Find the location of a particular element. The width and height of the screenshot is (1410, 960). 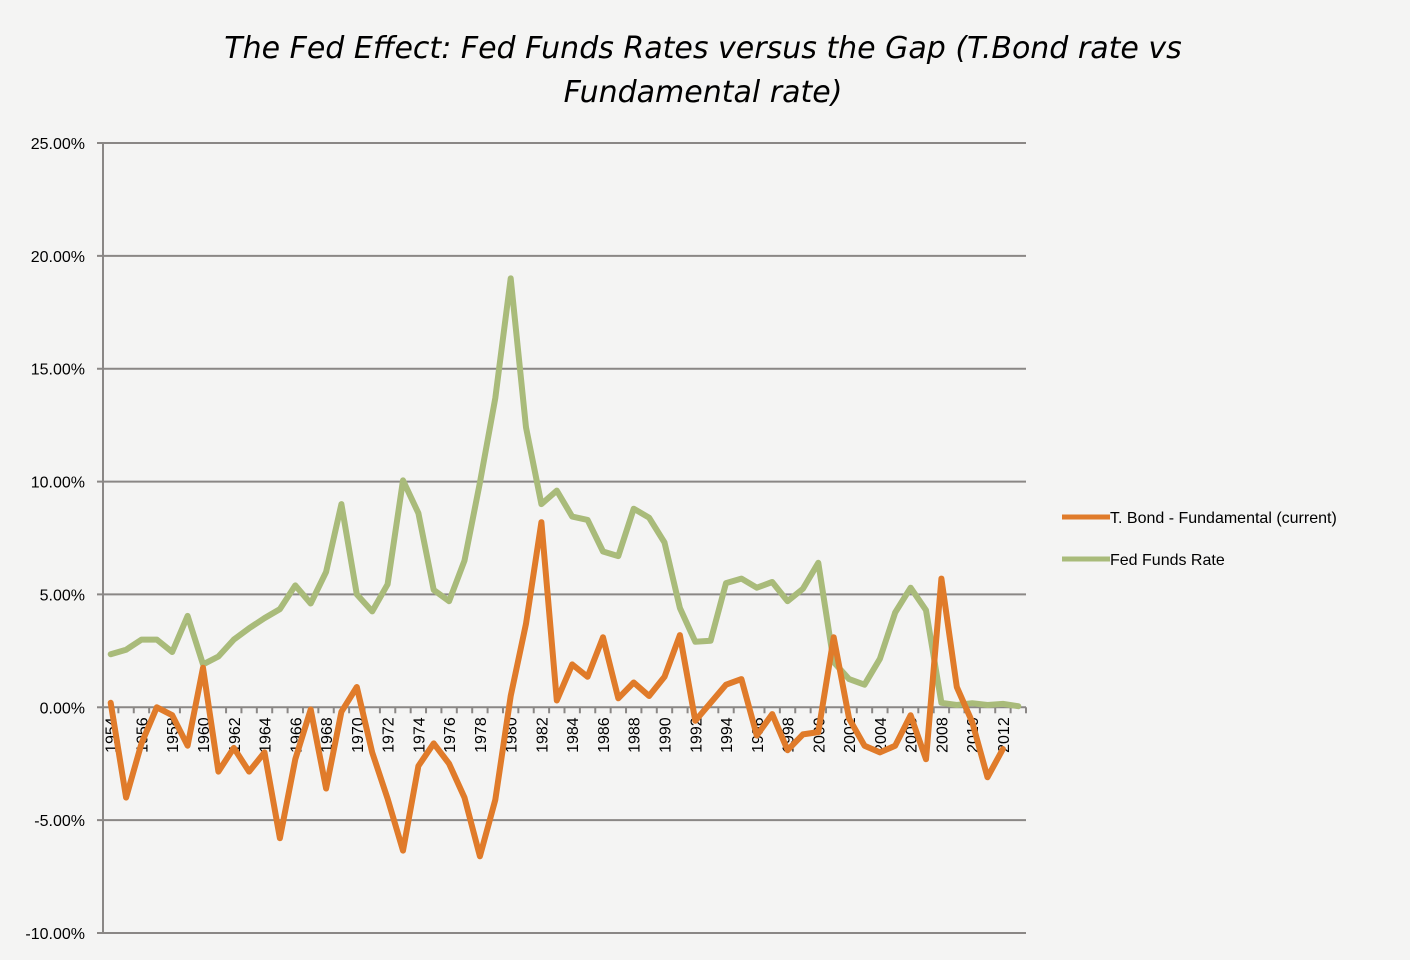

x-tick-label: 2000 is located at coordinates (819, 735).